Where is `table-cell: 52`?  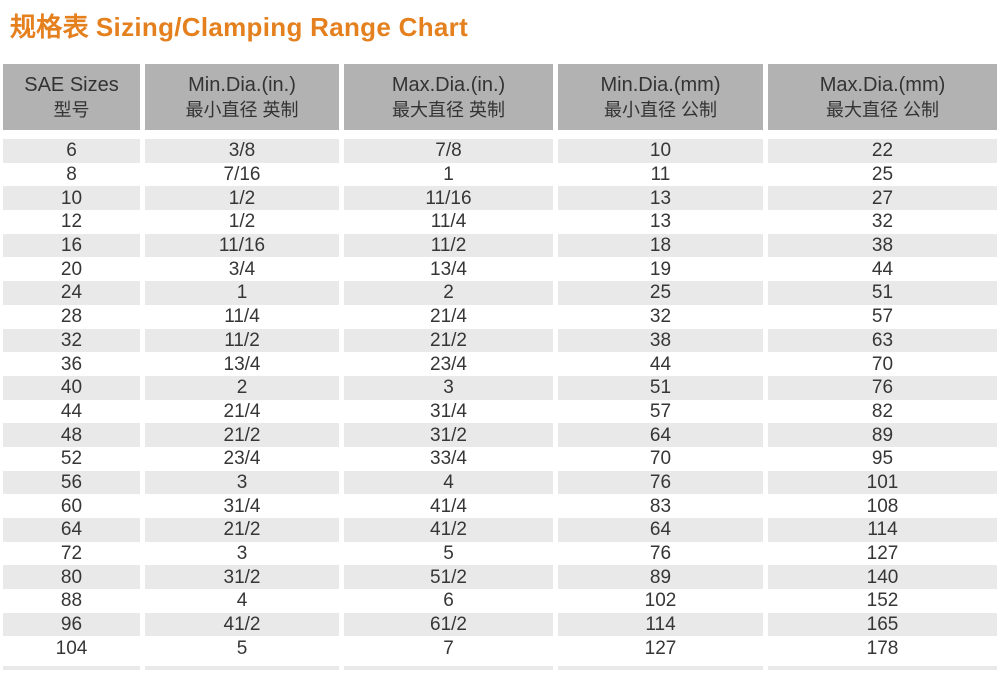 table-cell: 52 is located at coordinates (71, 459).